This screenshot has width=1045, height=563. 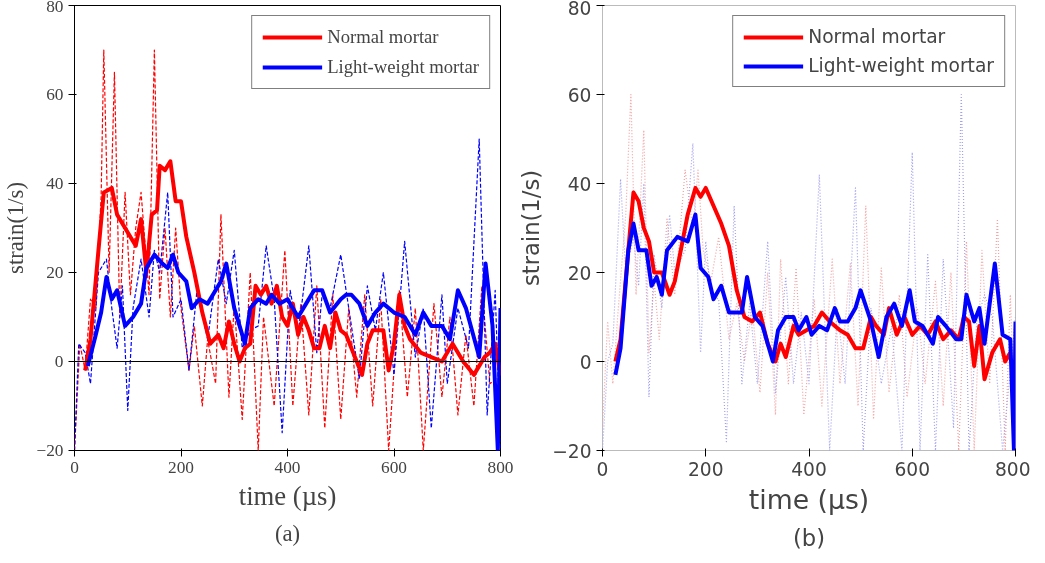 What do you see at coordinates (287, 533) in the screenshot?
I see `text: (a)` at bounding box center [287, 533].